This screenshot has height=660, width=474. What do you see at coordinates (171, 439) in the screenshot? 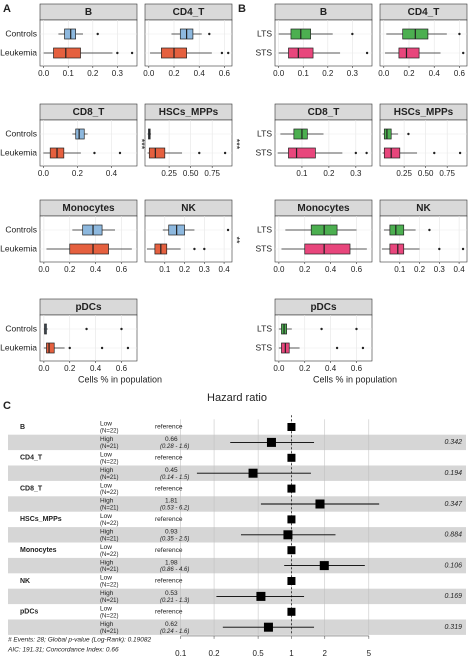
I see `hr-label: 0.66` at bounding box center [171, 439].